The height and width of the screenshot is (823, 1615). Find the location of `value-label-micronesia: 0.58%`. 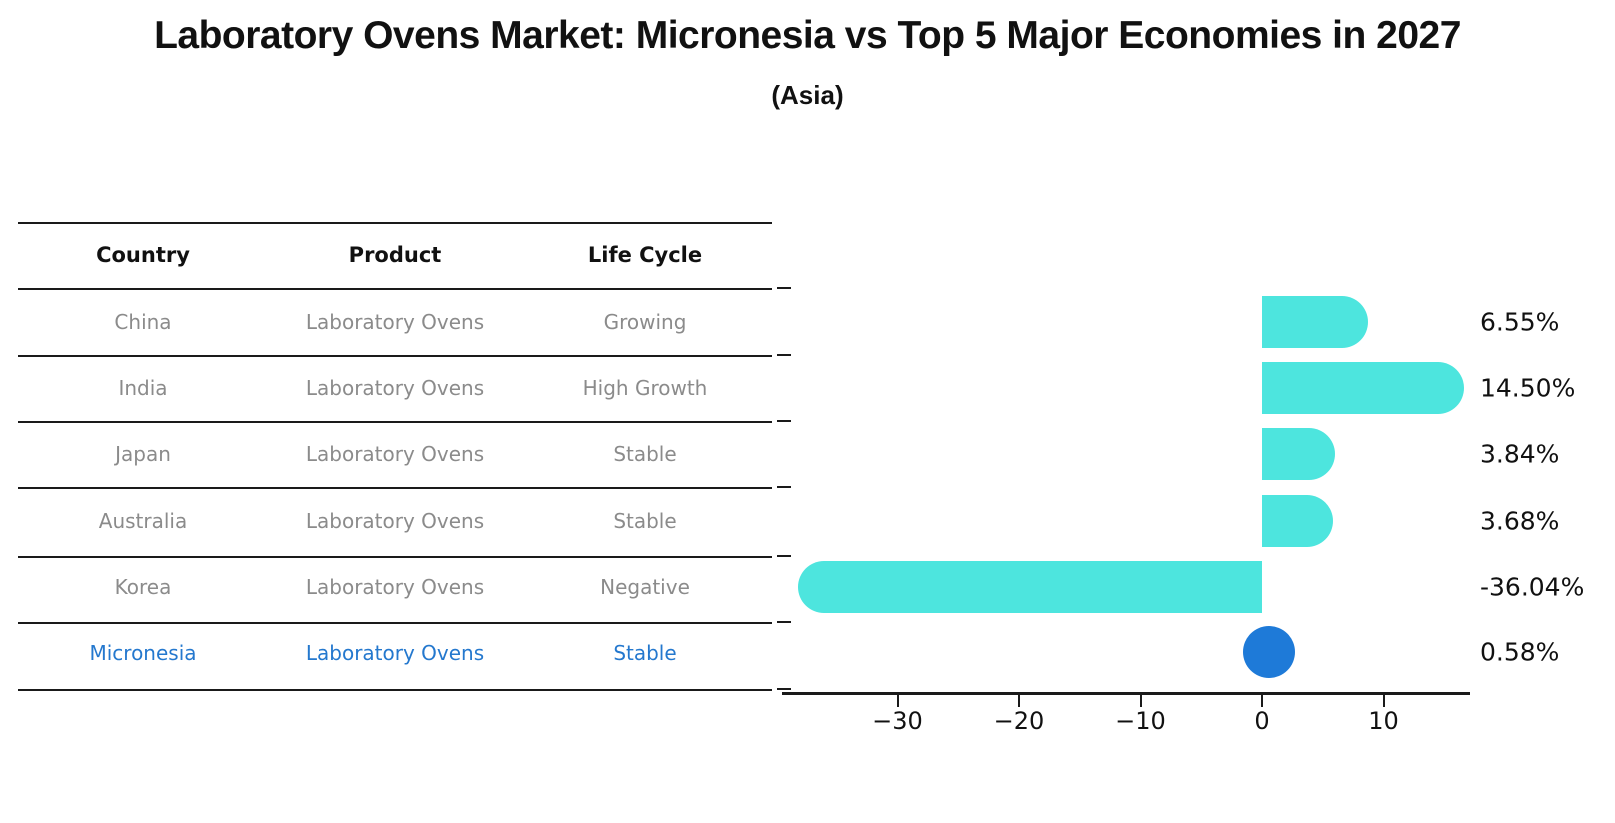

value-label-micronesia: 0.58% is located at coordinates (1520, 652).